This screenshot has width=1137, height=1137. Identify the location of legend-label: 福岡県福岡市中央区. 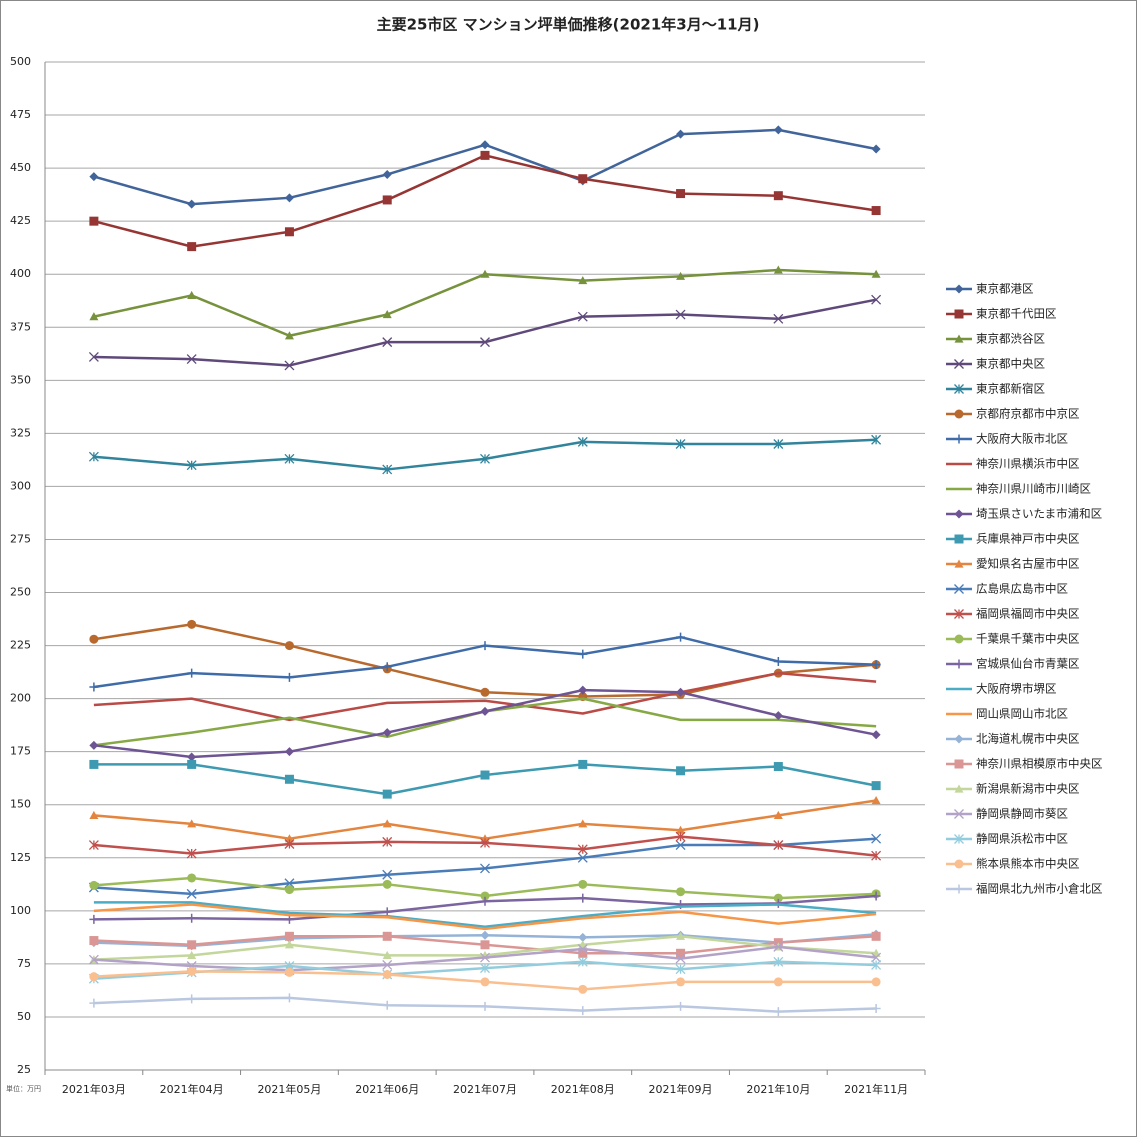
(1028, 614).